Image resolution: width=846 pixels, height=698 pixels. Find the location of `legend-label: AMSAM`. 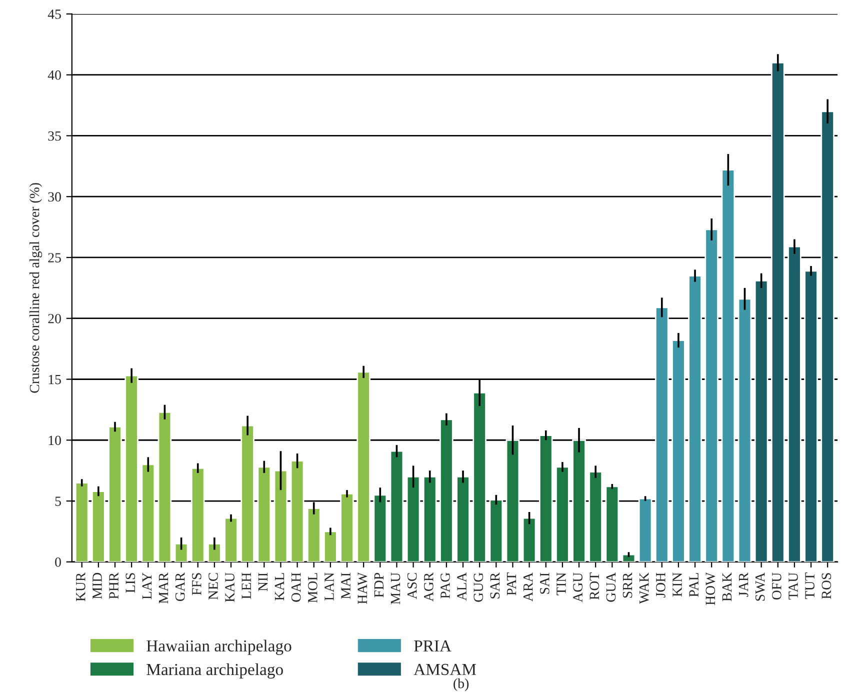

legend-label: AMSAM is located at coordinates (445, 670).